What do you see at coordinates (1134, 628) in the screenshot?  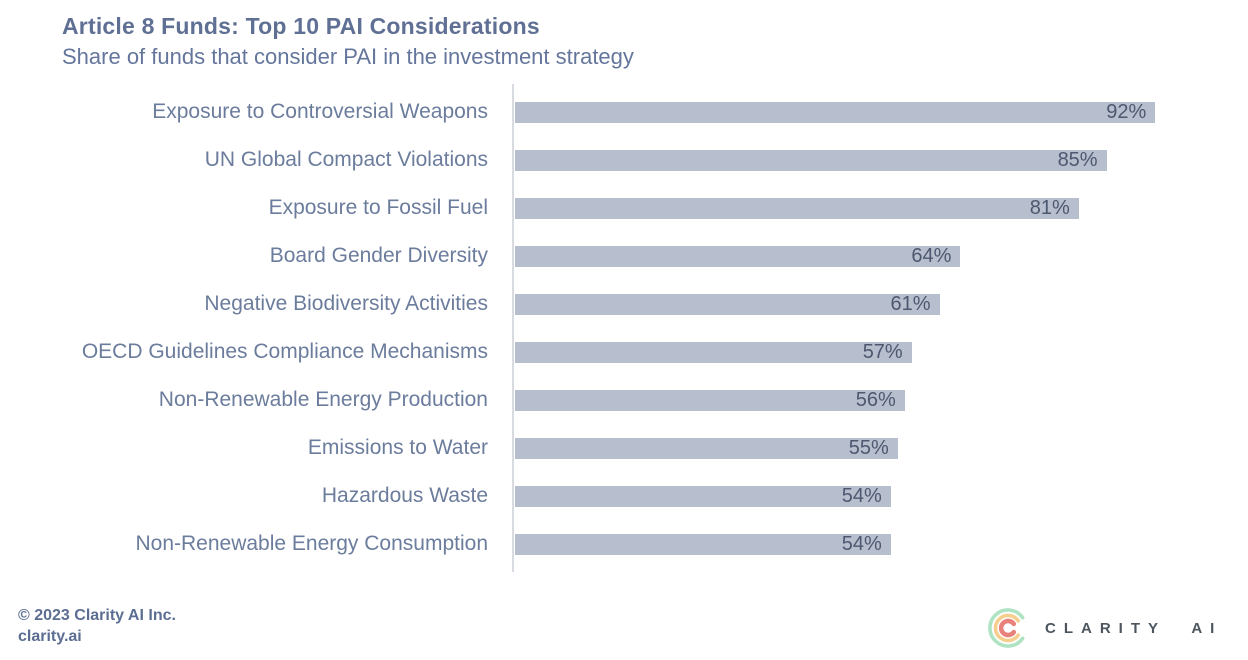 I see `clarity-ai-wordmark: CLARITY AI` at bounding box center [1134, 628].